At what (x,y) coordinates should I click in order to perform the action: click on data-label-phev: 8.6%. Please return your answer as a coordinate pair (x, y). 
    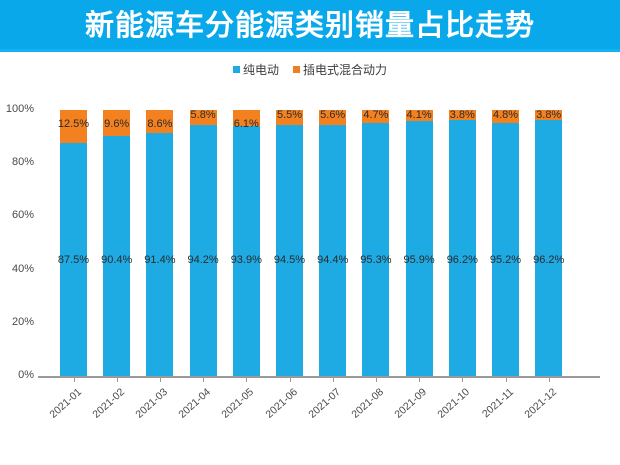
    Looking at the image, I should click on (160, 124).